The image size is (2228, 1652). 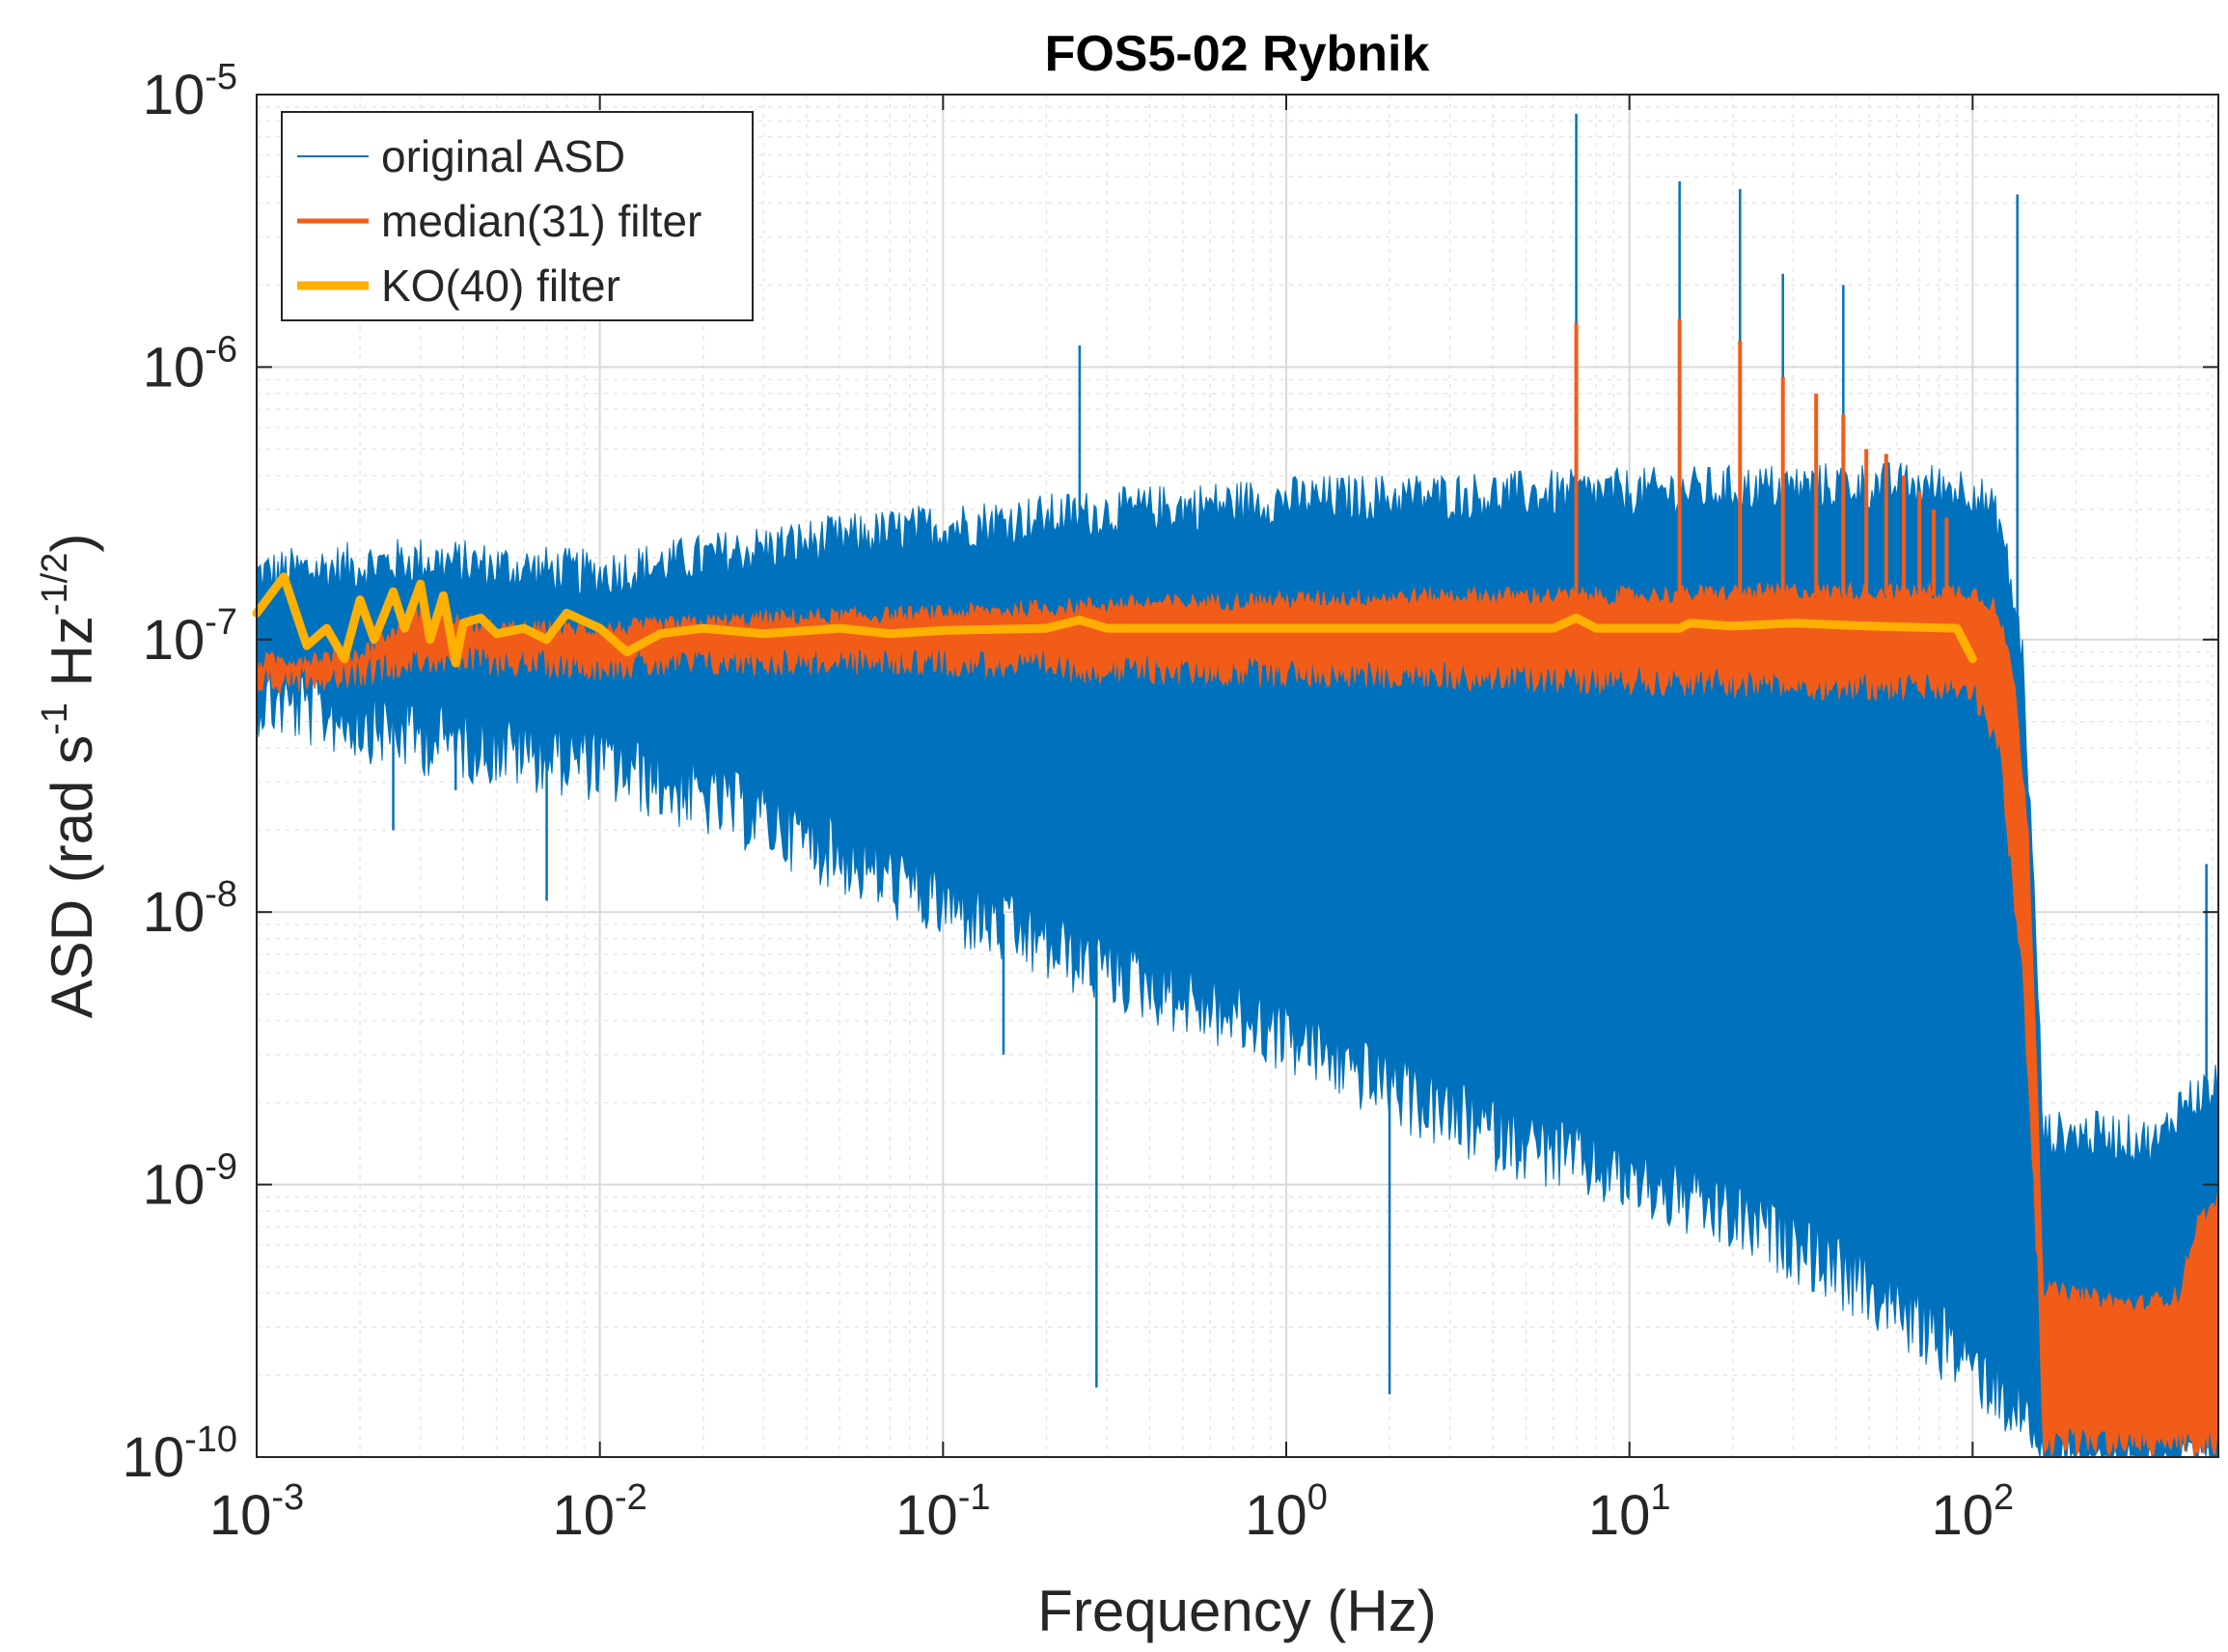 I want to click on y-tick-exponent: -5, so click(x=221, y=77).